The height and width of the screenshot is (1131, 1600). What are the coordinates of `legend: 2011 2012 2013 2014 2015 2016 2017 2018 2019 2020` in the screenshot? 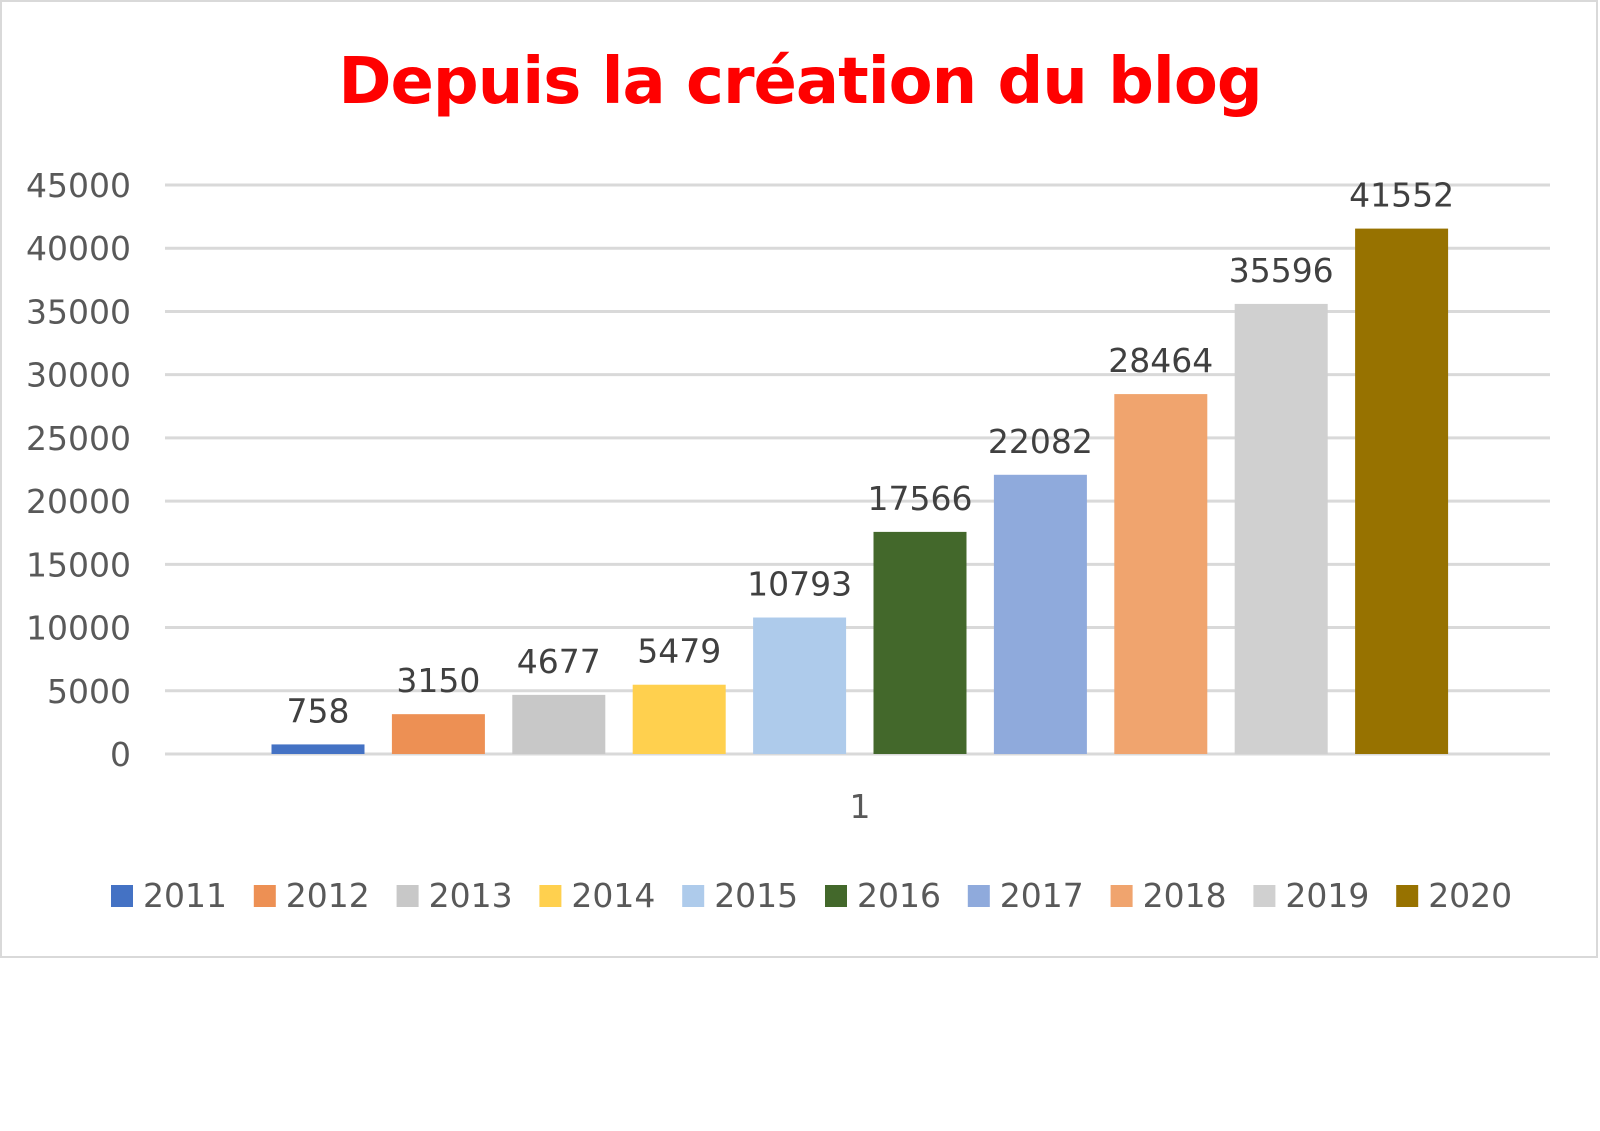 It's located at (811, 895).